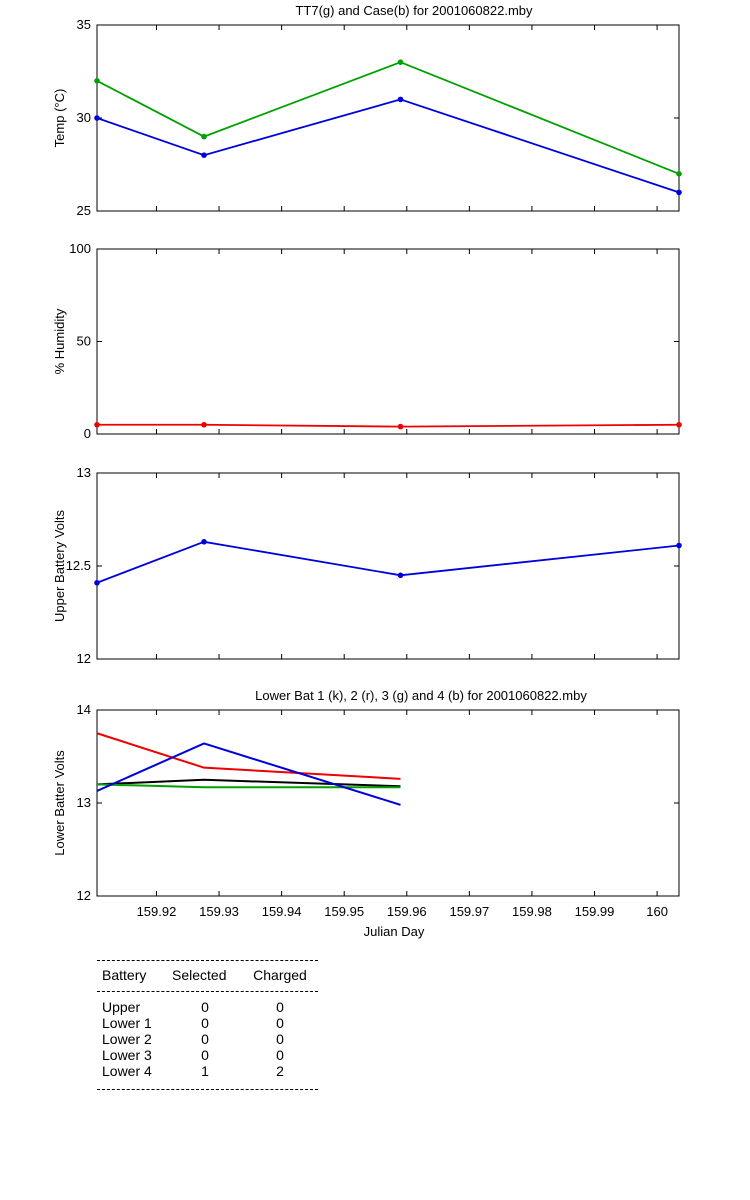  Describe the element at coordinates (127, 1039) in the screenshot. I see `cell-battery: Lower 2` at that location.